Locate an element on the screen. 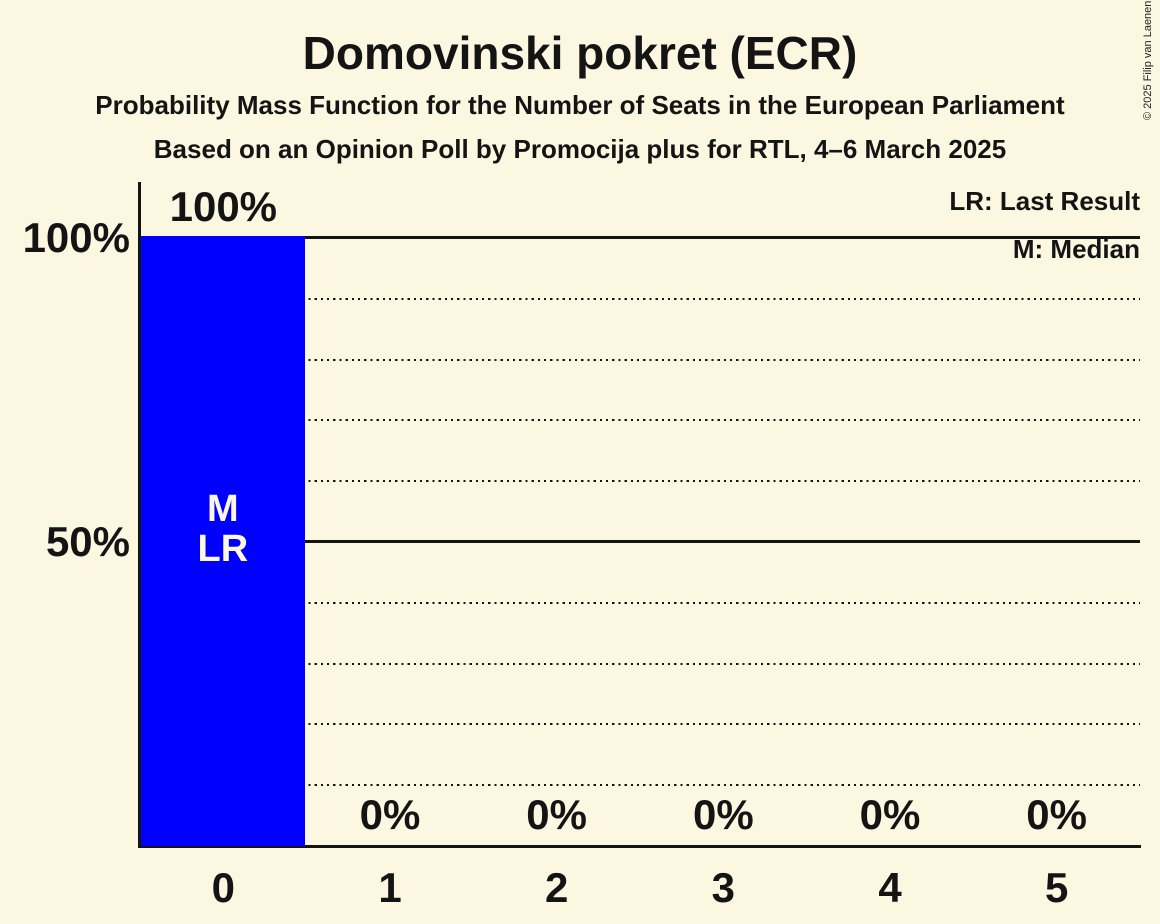 The width and height of the screenshot is (1160, 924). chart-title: Domovinski pokret (ECR) is located at coordinates (580, 53).